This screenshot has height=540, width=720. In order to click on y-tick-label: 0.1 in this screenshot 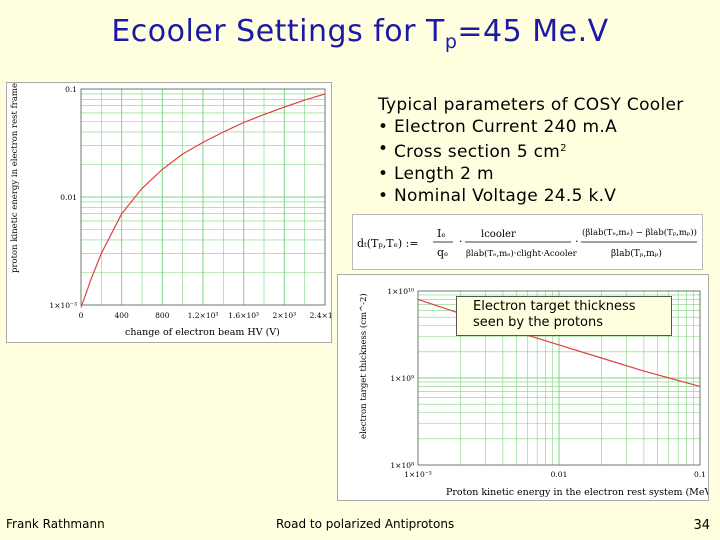, I will do `click(71, 89)`.